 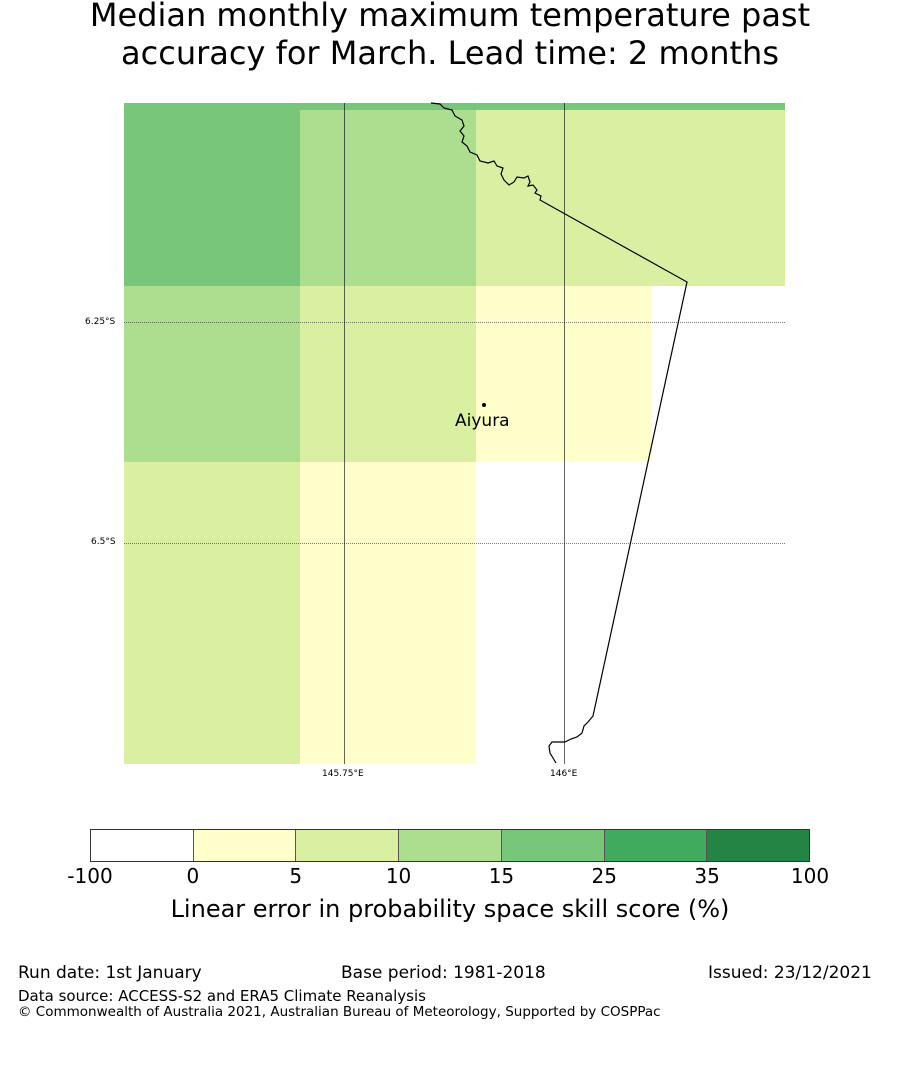 What do you see at coordinates (810, 876) in the screenshot?
I see `colorbar-tick-label: 100` at bounding box center [810, 876].